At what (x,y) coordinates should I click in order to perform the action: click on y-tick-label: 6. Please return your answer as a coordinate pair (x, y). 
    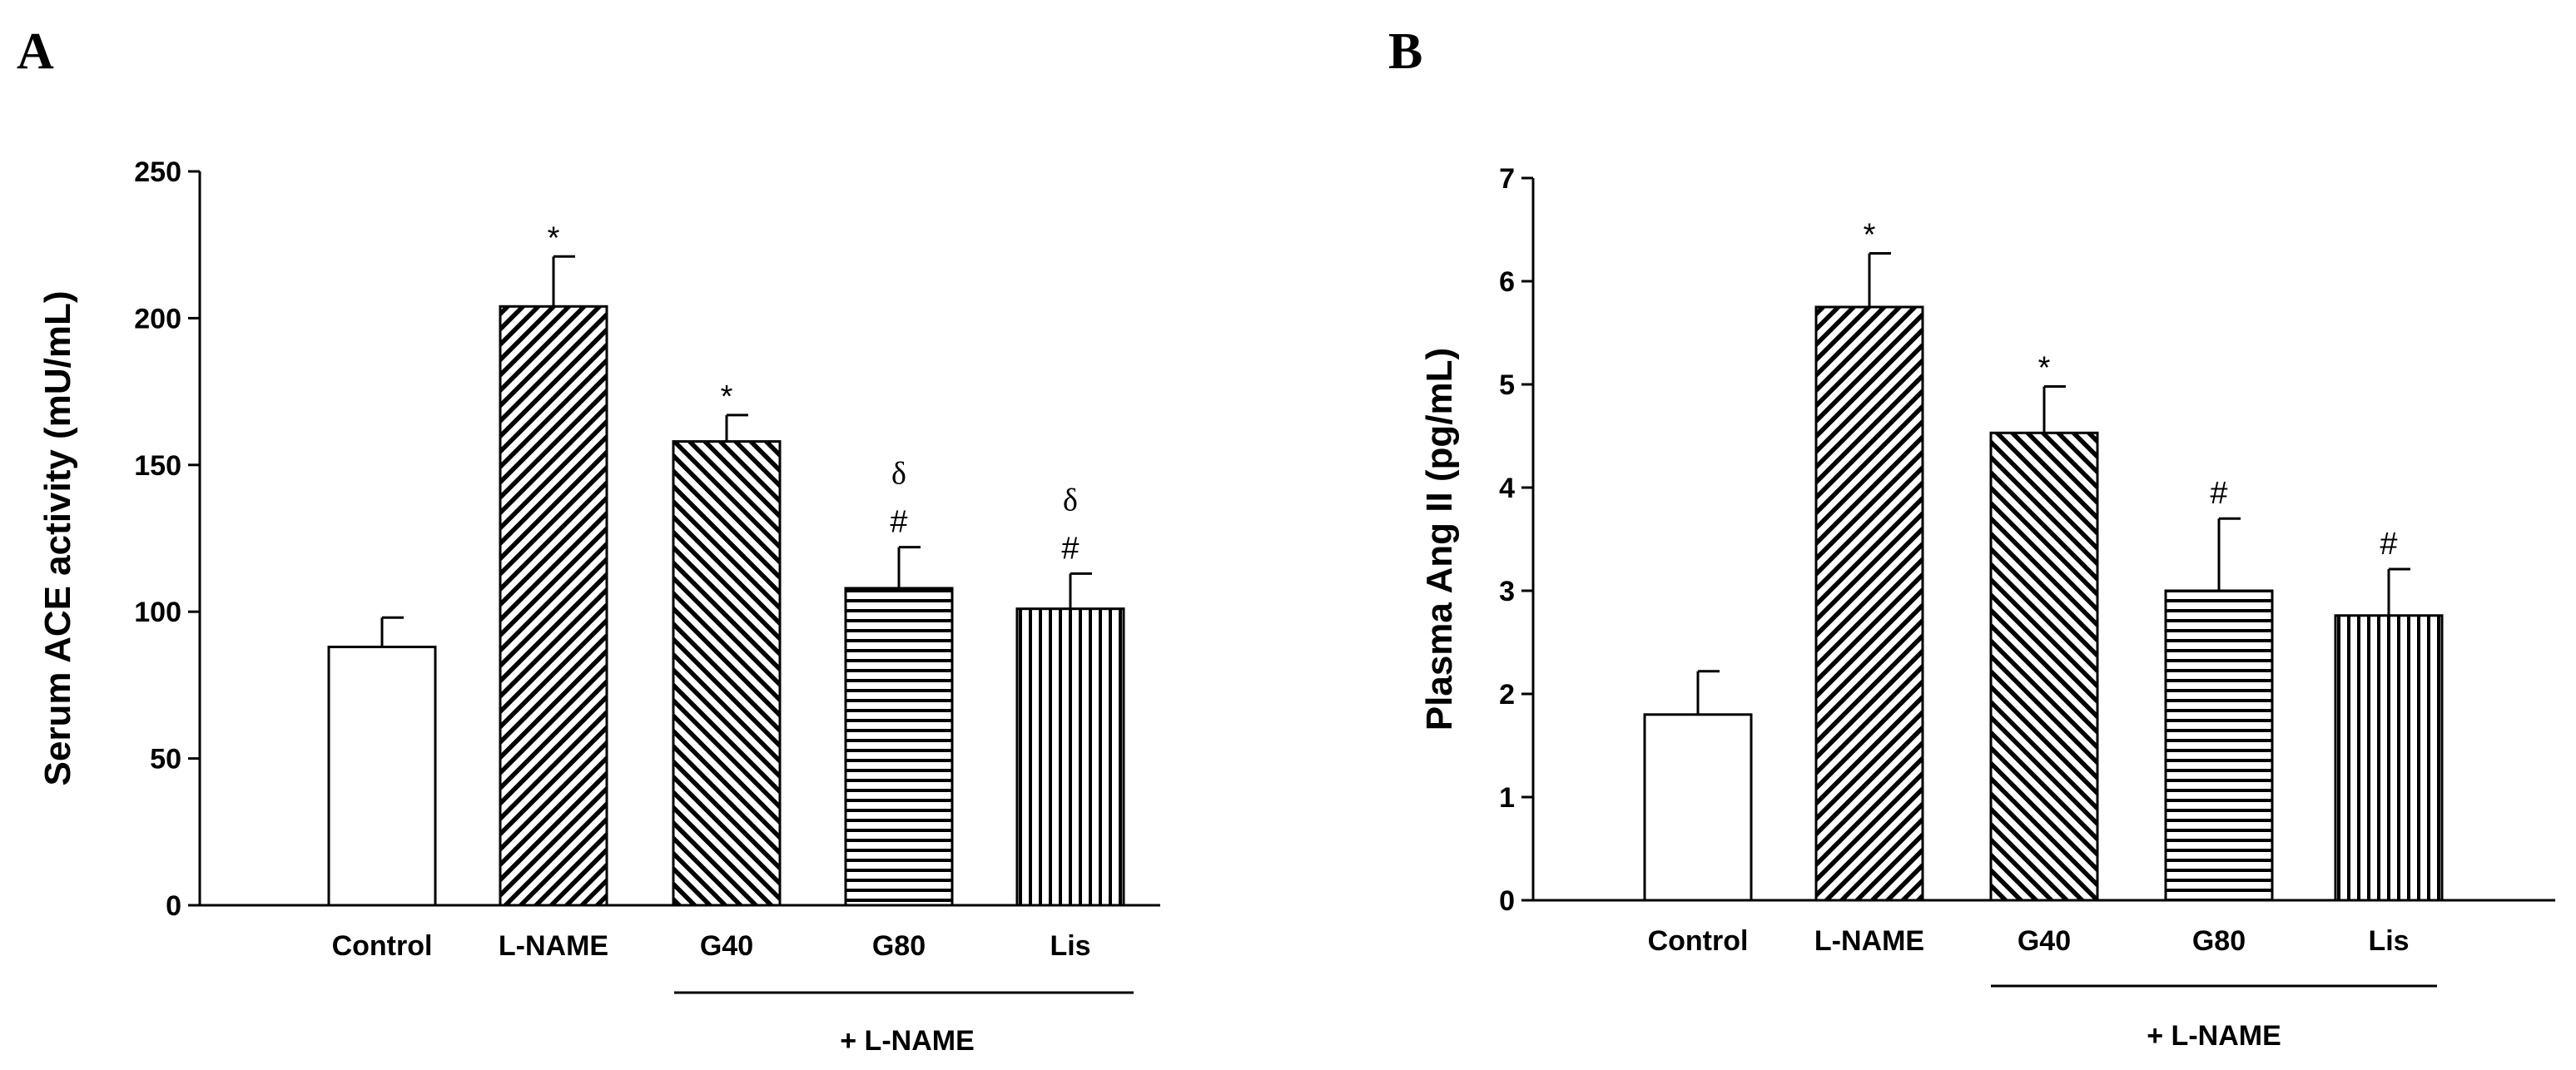
    Looking at the image, I should click on (1507, 282).